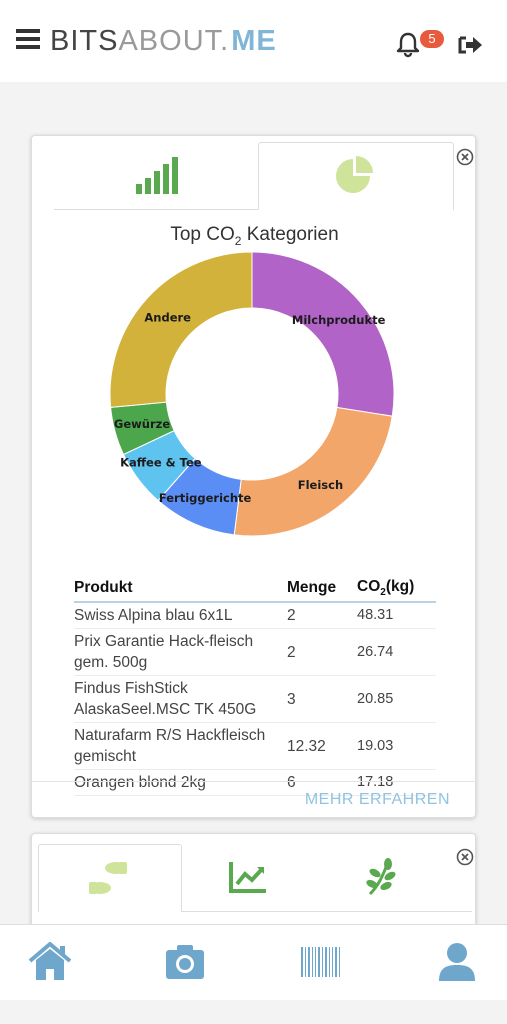 The height and width of the screenshot is (1024, 507). What do you see at coordinates (180, 616) in the screenshot?
I see `product-name: Swiss Alpina blau 6x1L` at bounding box center [180, 616].